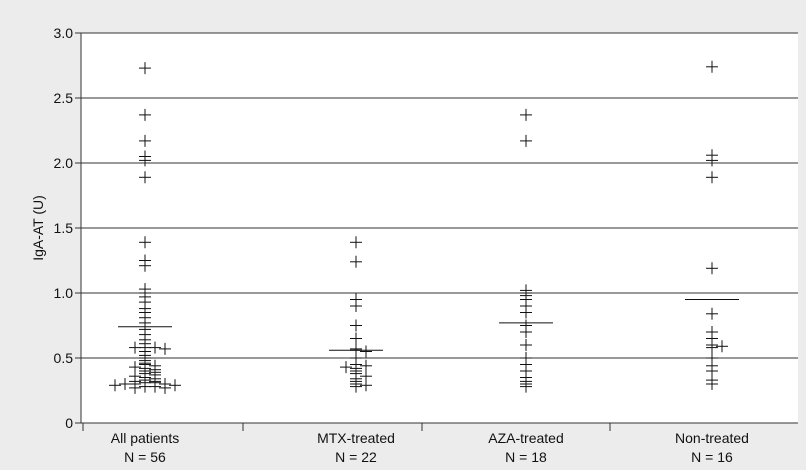 The width and height of the screenshot is (806, 470). What do you see at coordinates (38, 228) in the screenshot?
I see `y-axis-title: IgA-AT (U)` at bounding box center [38, 228].